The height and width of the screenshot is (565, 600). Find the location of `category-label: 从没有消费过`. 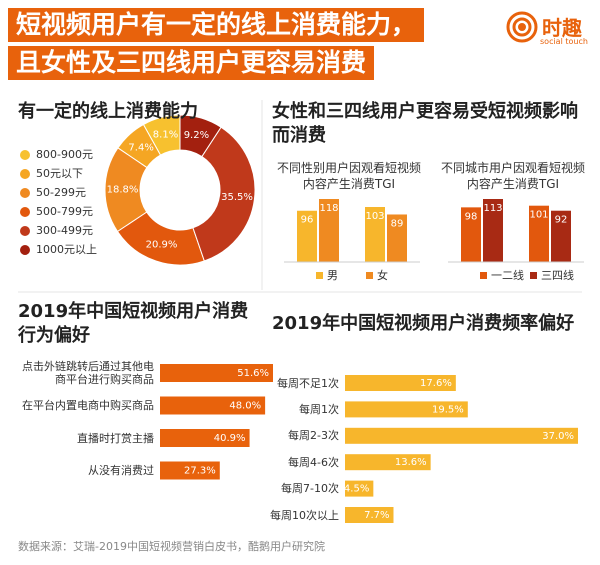

category-label: 从没有消费过 is located at coordinates (121, 470).